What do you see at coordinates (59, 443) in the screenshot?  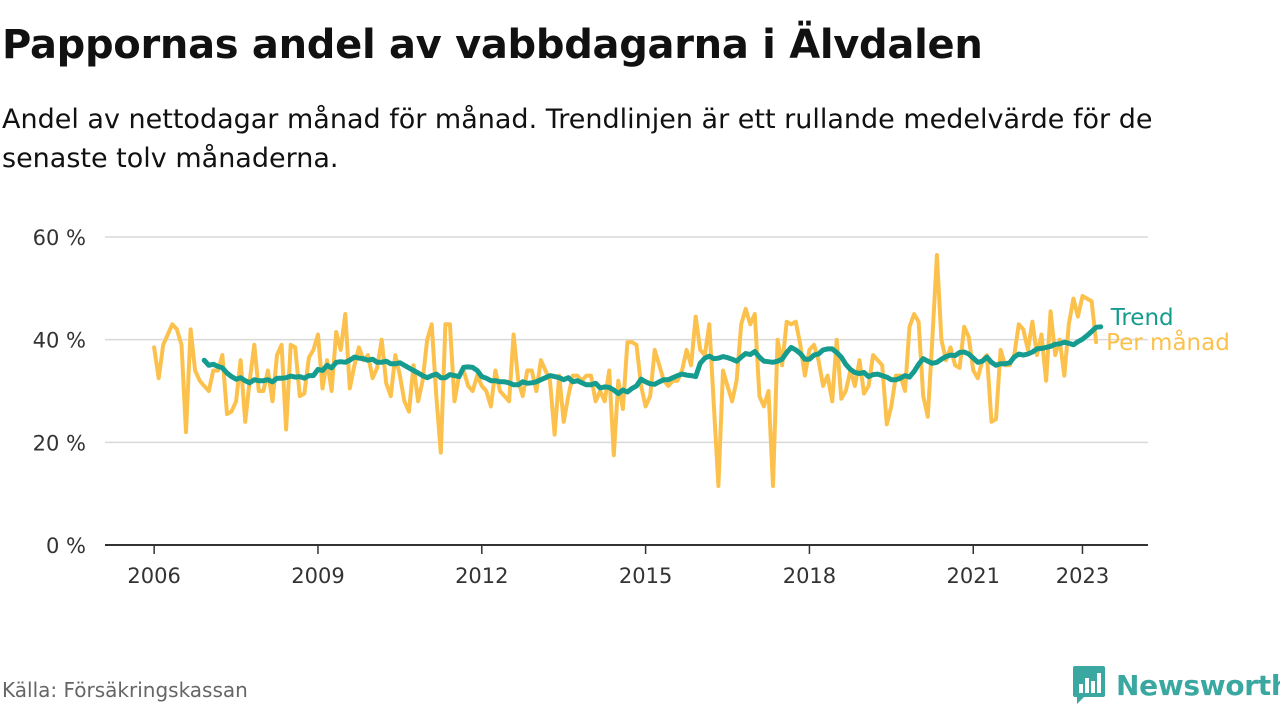 I see `y-tick-label: 20 %` at bounding box center [59, 443].